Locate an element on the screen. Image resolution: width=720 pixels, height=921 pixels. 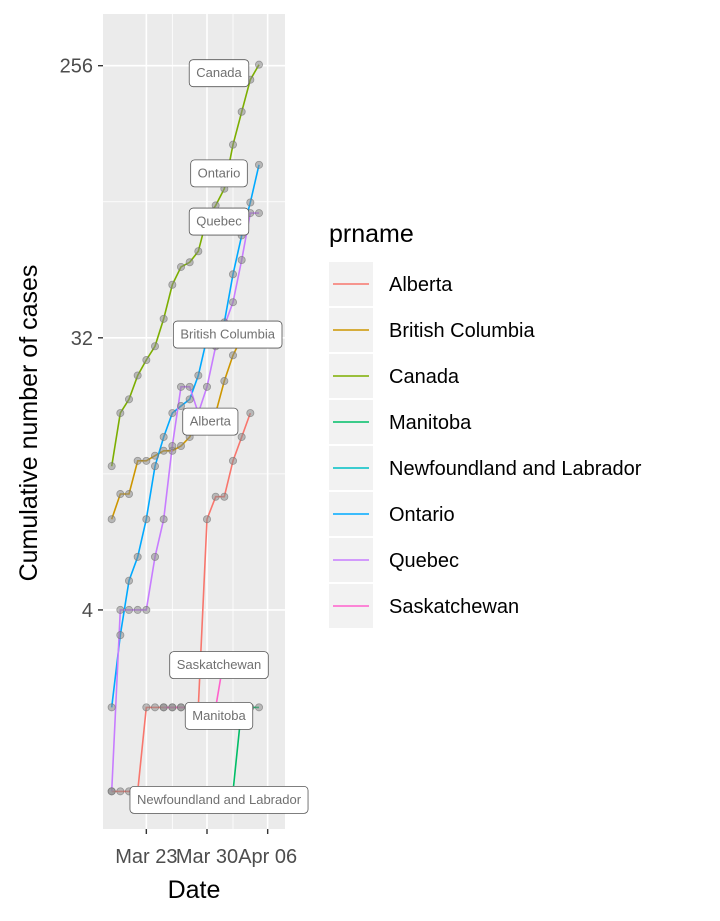
series-label: British Columbia is located at coordinates (227, 334).